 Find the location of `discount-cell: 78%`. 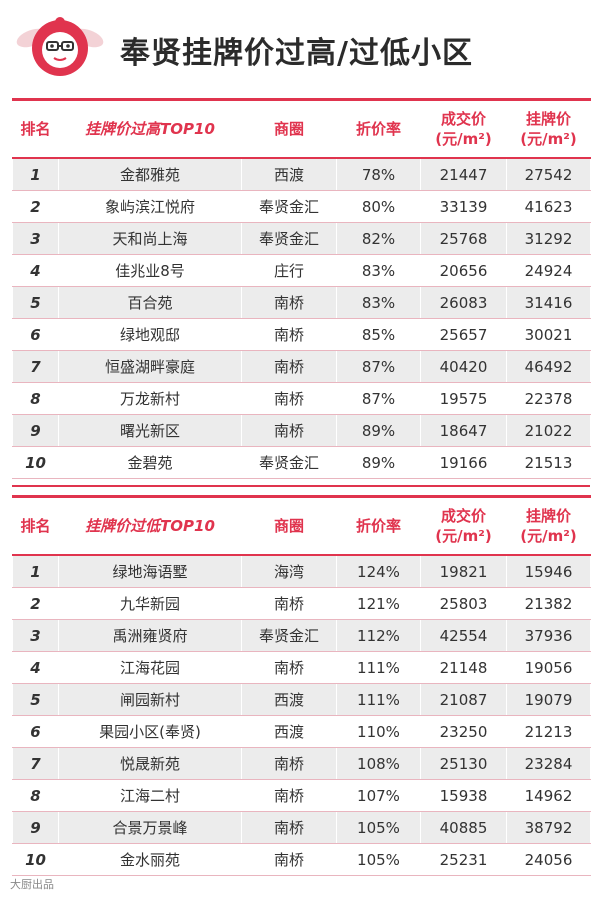

discount-cell: 78% is located at coordinates (378, 174).